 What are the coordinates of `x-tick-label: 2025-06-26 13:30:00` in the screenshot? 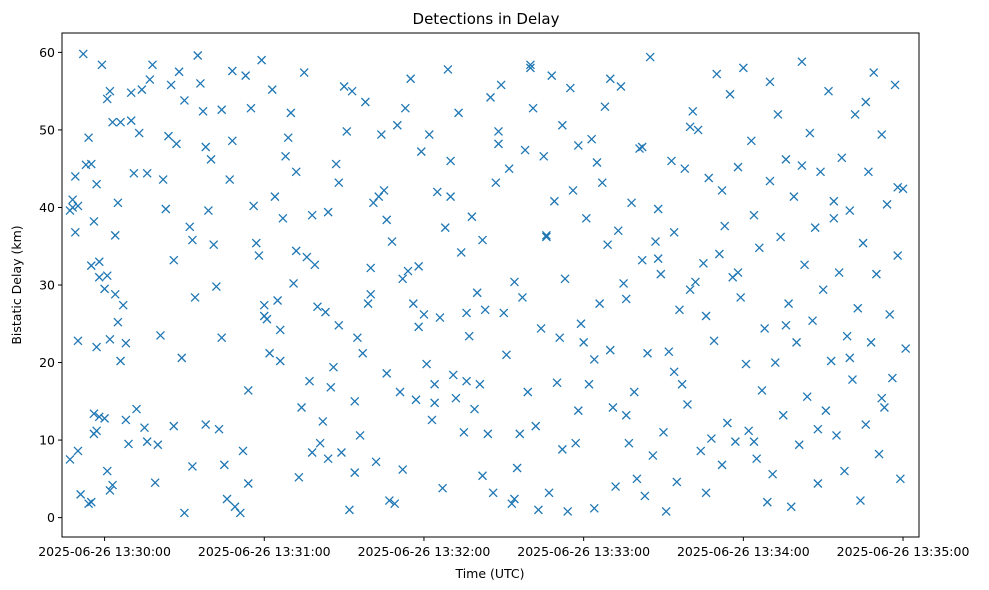 It's located at (104, 551).